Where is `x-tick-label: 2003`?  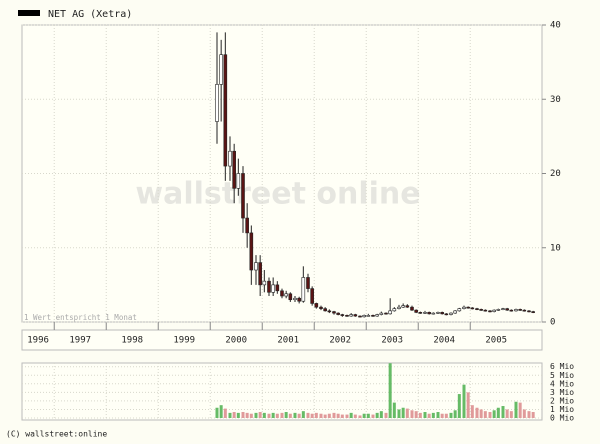
x-tick-label: 2003 is located at coordinates (392, 341).